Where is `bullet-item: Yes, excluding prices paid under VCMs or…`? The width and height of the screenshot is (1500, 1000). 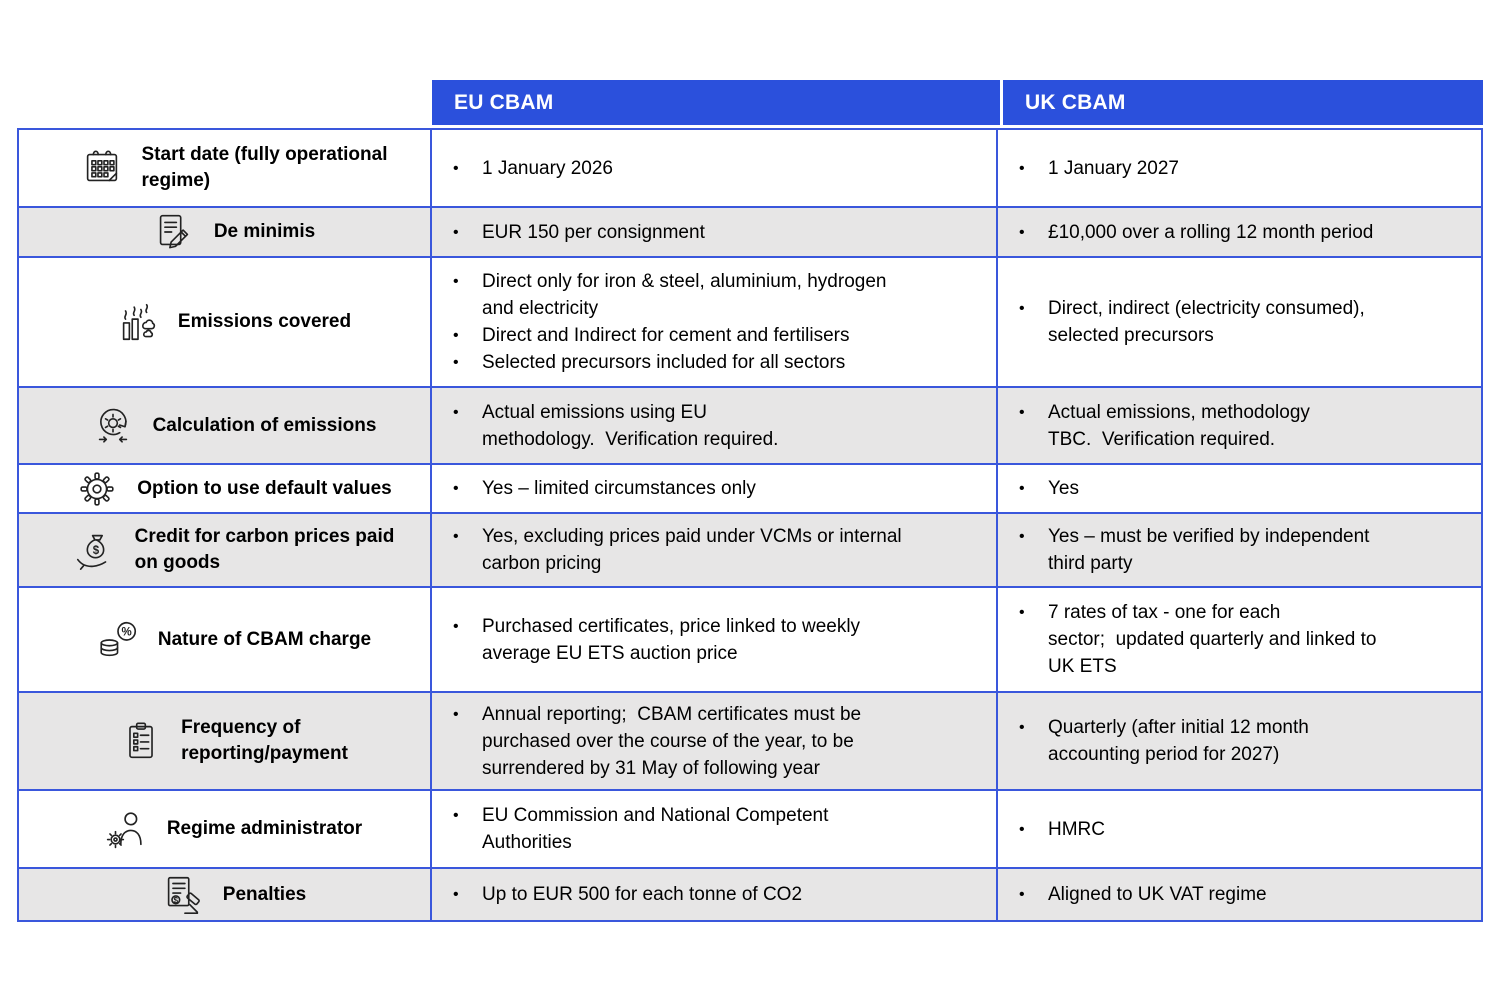
bullet-item: Yes, excluding prices paid under VCMs or… is located at coordinates (716, 550).